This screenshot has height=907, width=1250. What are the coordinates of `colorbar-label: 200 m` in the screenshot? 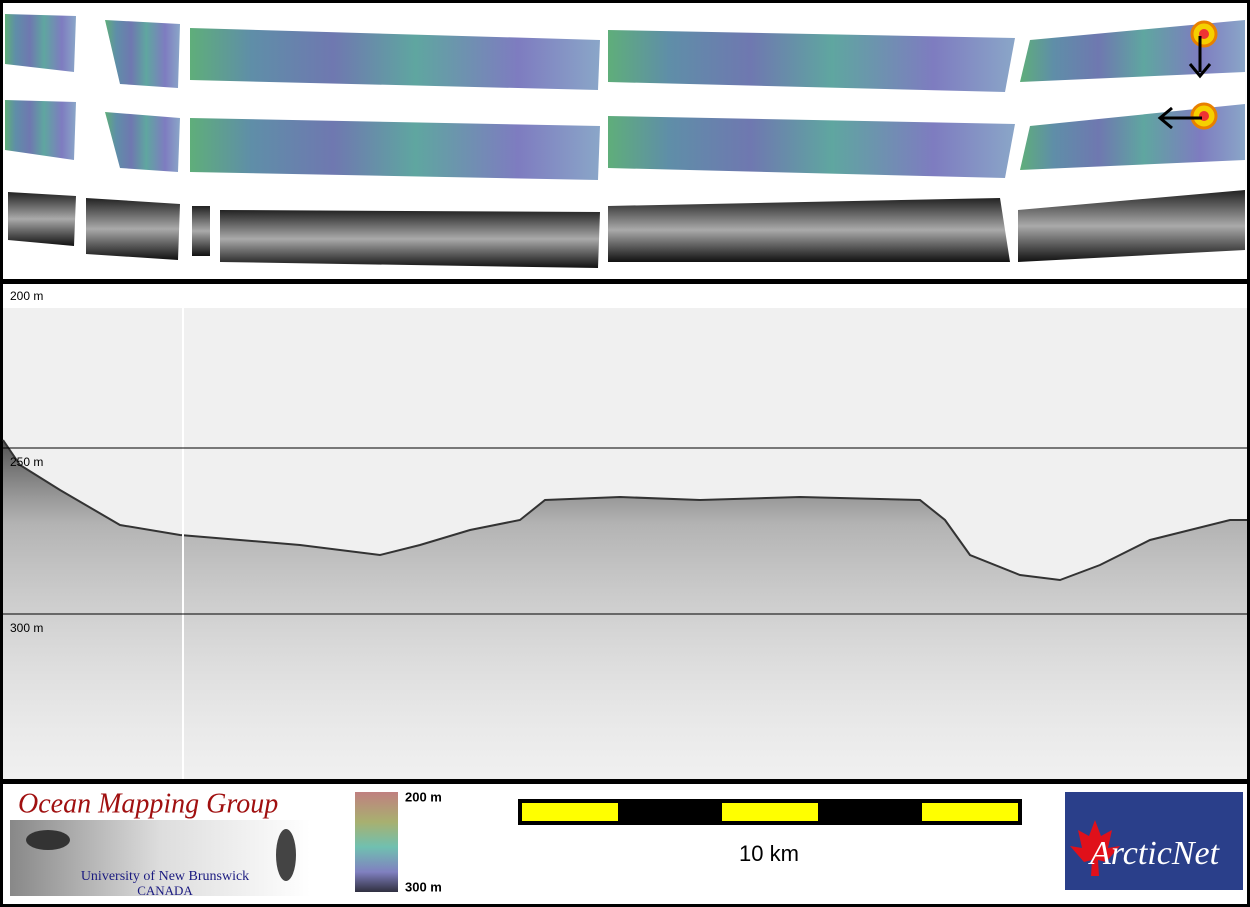 It's located at (423, 796).